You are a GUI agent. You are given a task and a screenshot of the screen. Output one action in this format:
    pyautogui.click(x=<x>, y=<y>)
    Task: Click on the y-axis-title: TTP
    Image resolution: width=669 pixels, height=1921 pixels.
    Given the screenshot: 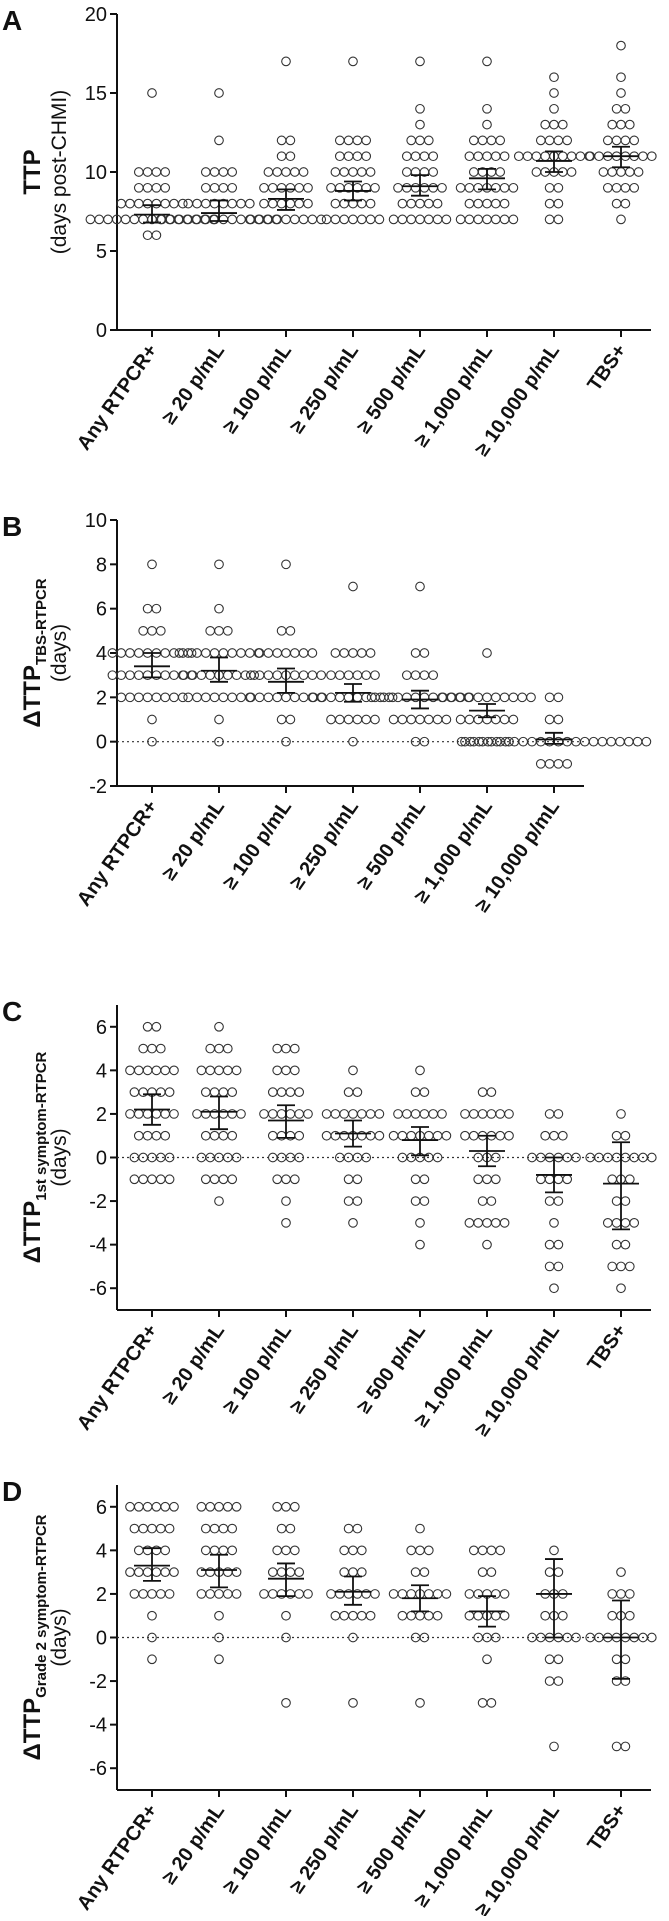 What is the action you would take?
    pyautogui.click(x=32, y=171)
    